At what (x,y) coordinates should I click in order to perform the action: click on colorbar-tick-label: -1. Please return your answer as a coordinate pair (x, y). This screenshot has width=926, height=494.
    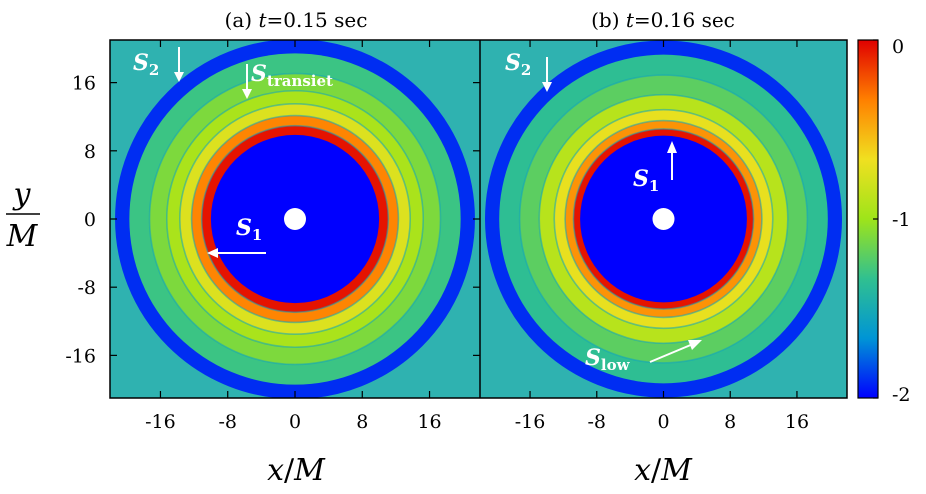
    Looking at the image, I should click on (901, 220).